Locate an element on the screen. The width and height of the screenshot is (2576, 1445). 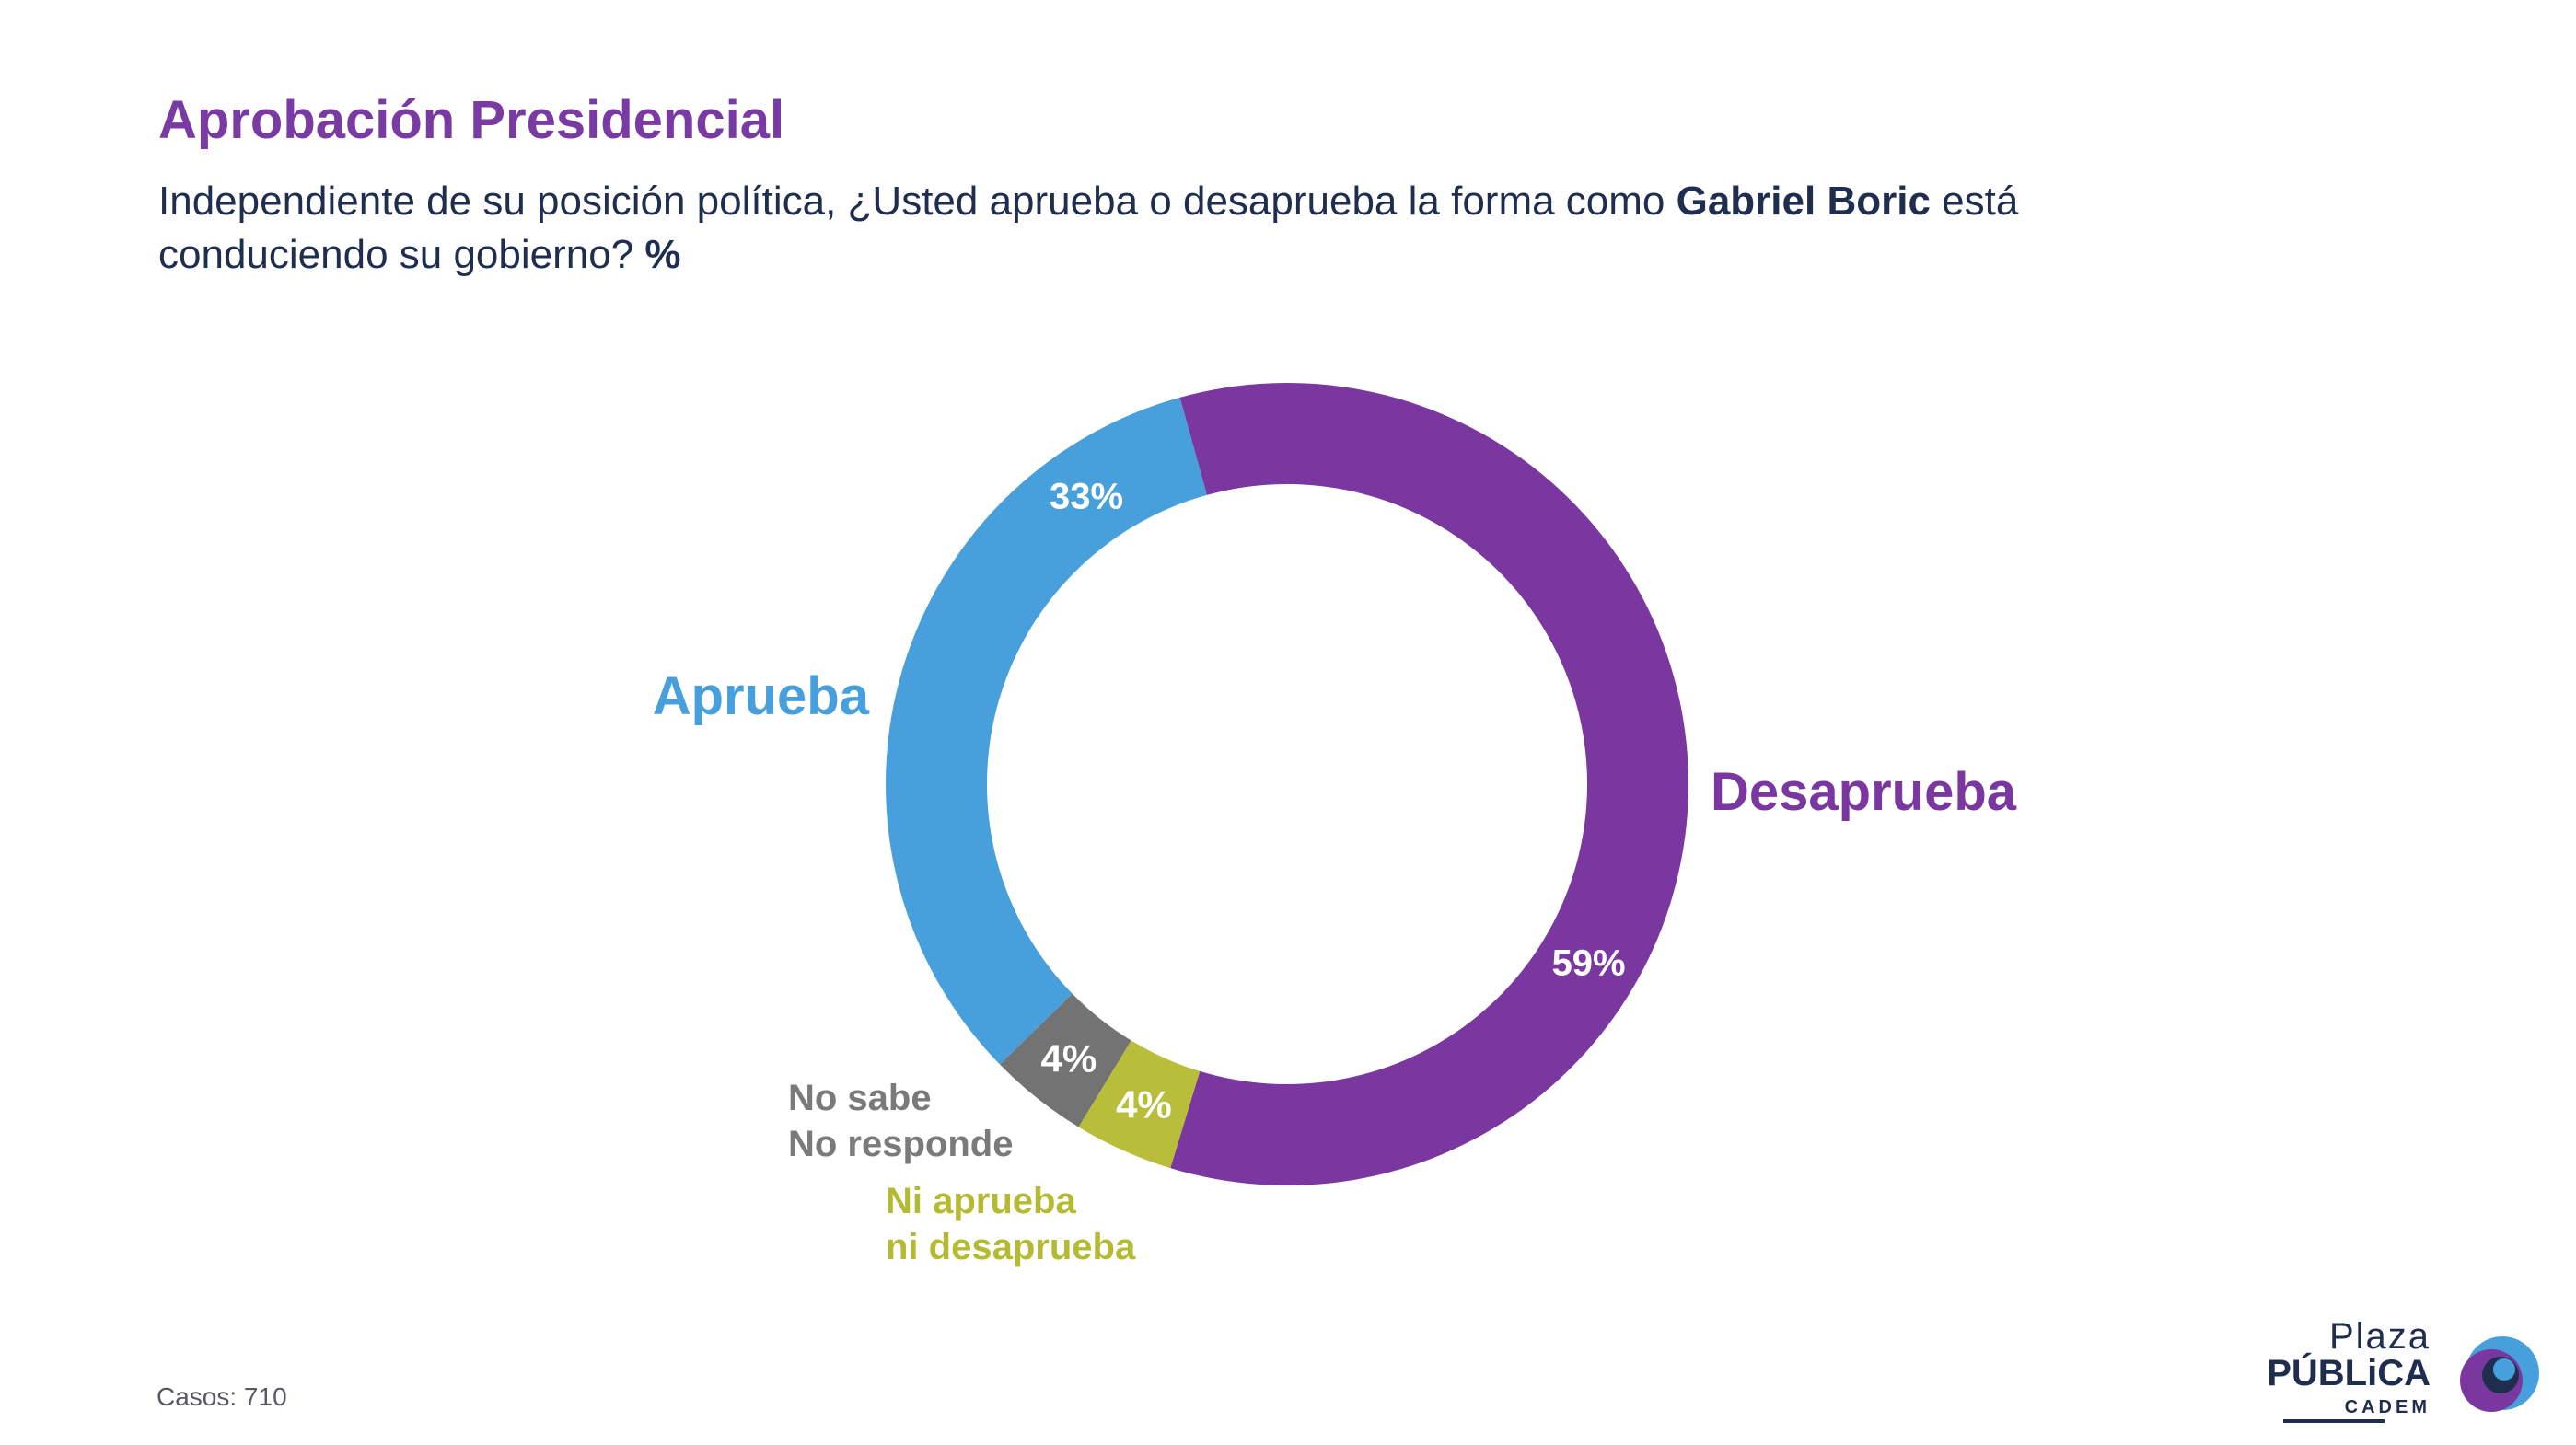
donut-category-label-line: ni desaprueba is located at coordinates (1011, 1247).